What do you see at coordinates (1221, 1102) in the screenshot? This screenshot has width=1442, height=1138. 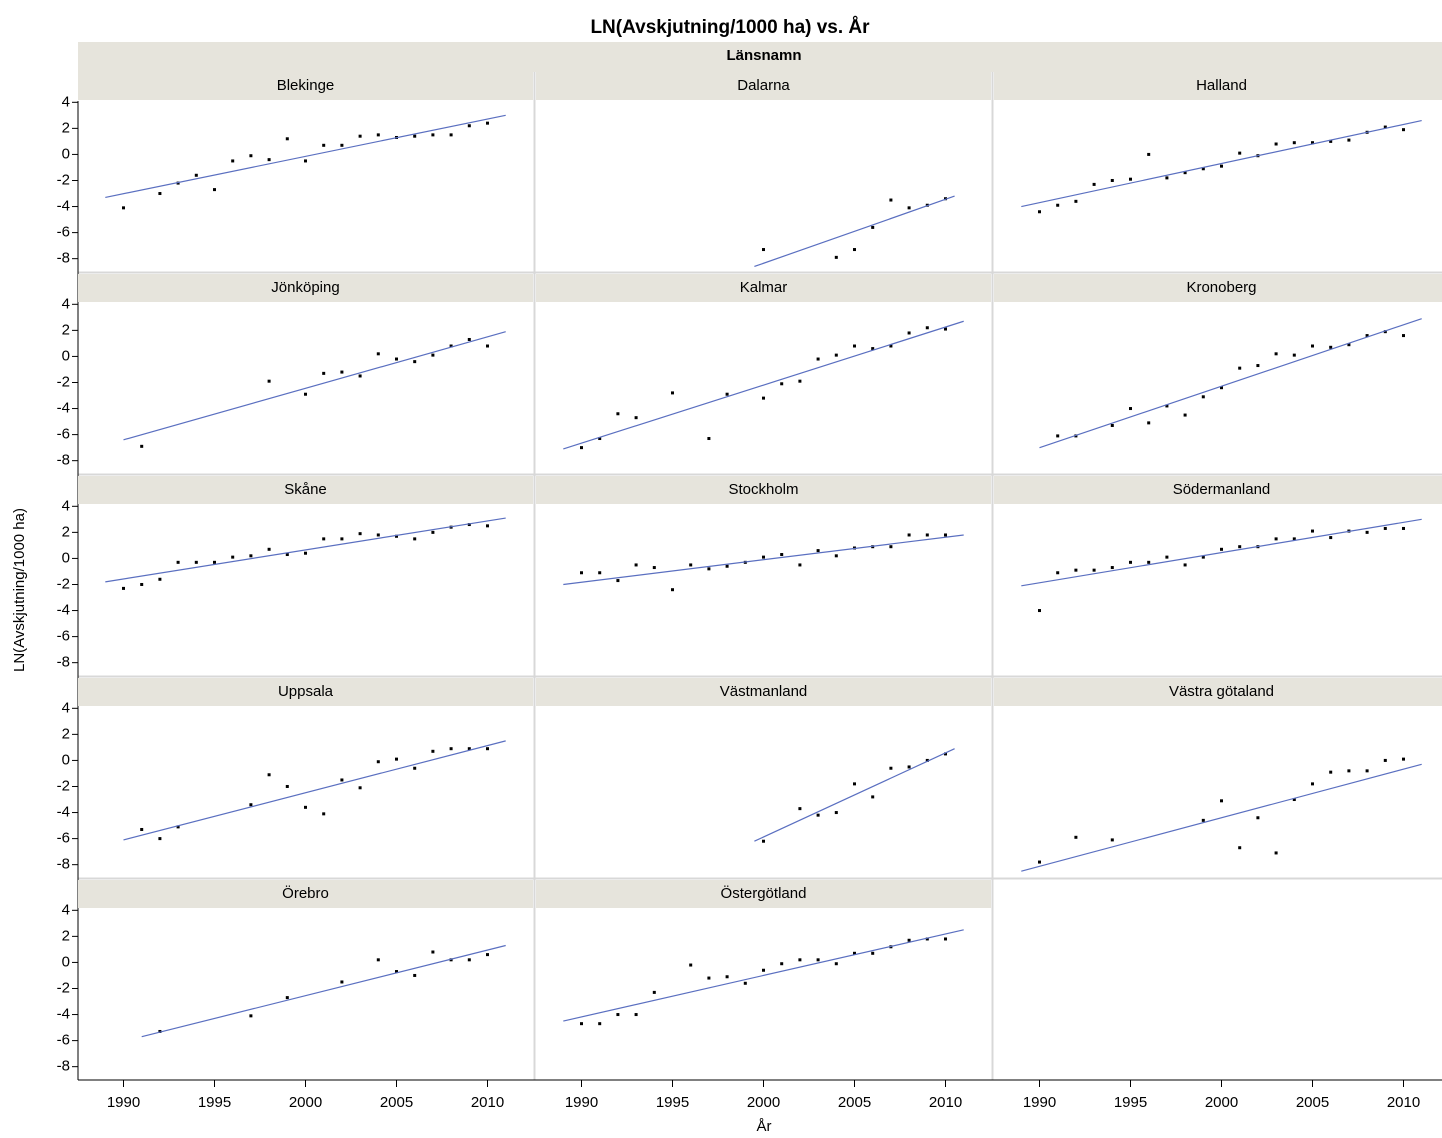 I see `x-tick-label: 2000` at bounding box center [1221, 1102].